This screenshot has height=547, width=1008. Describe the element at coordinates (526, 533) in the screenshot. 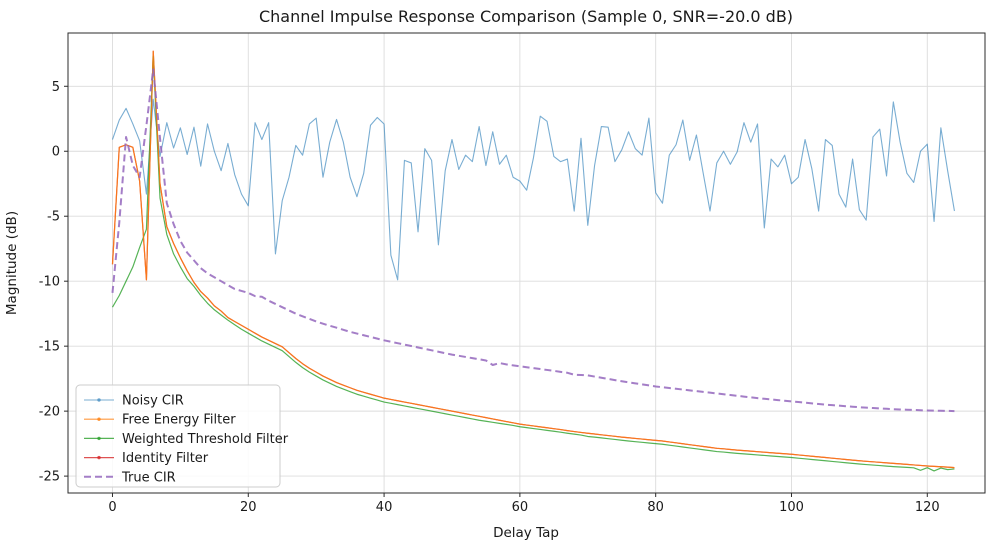

I see `x-axis-label: Delay Tap` at that location.